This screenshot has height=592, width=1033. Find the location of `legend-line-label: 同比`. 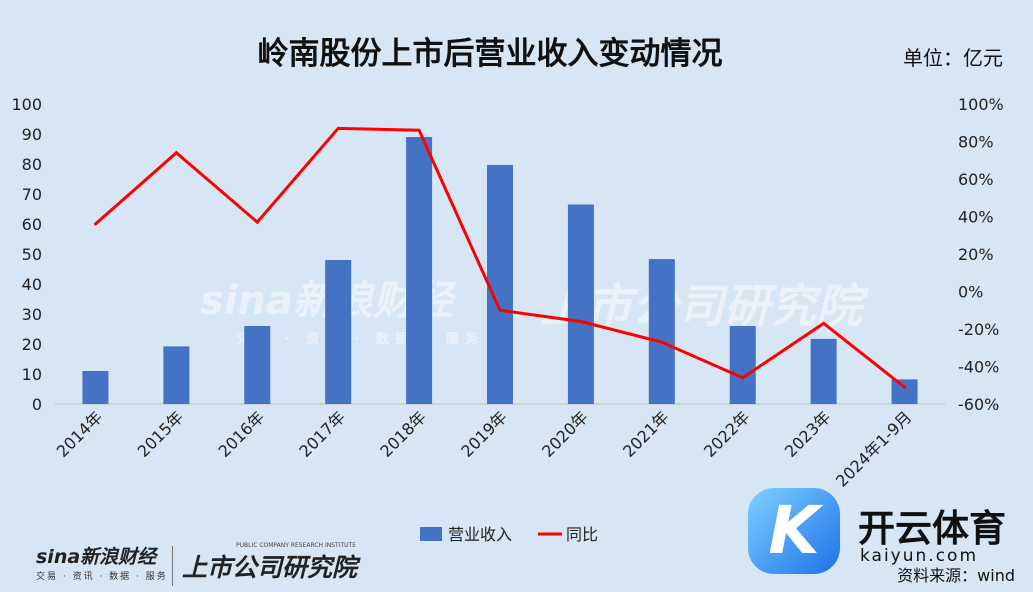

legend-line-label: 同比 is located at coordinates (582, 534).